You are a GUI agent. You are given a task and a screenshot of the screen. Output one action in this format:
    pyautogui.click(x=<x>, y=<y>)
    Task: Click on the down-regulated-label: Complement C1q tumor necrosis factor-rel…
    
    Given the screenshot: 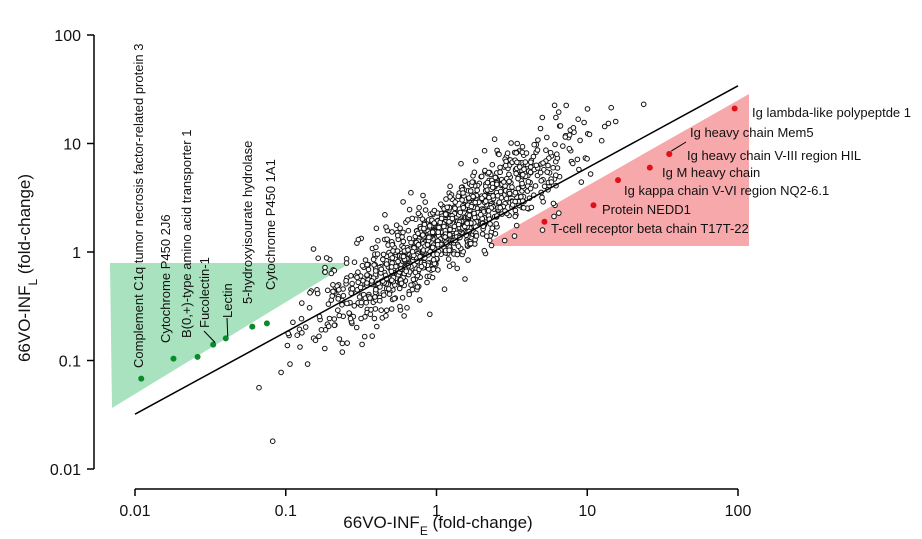 What is the action you would take?
    pyautogui.click(x=138, y=206)
    